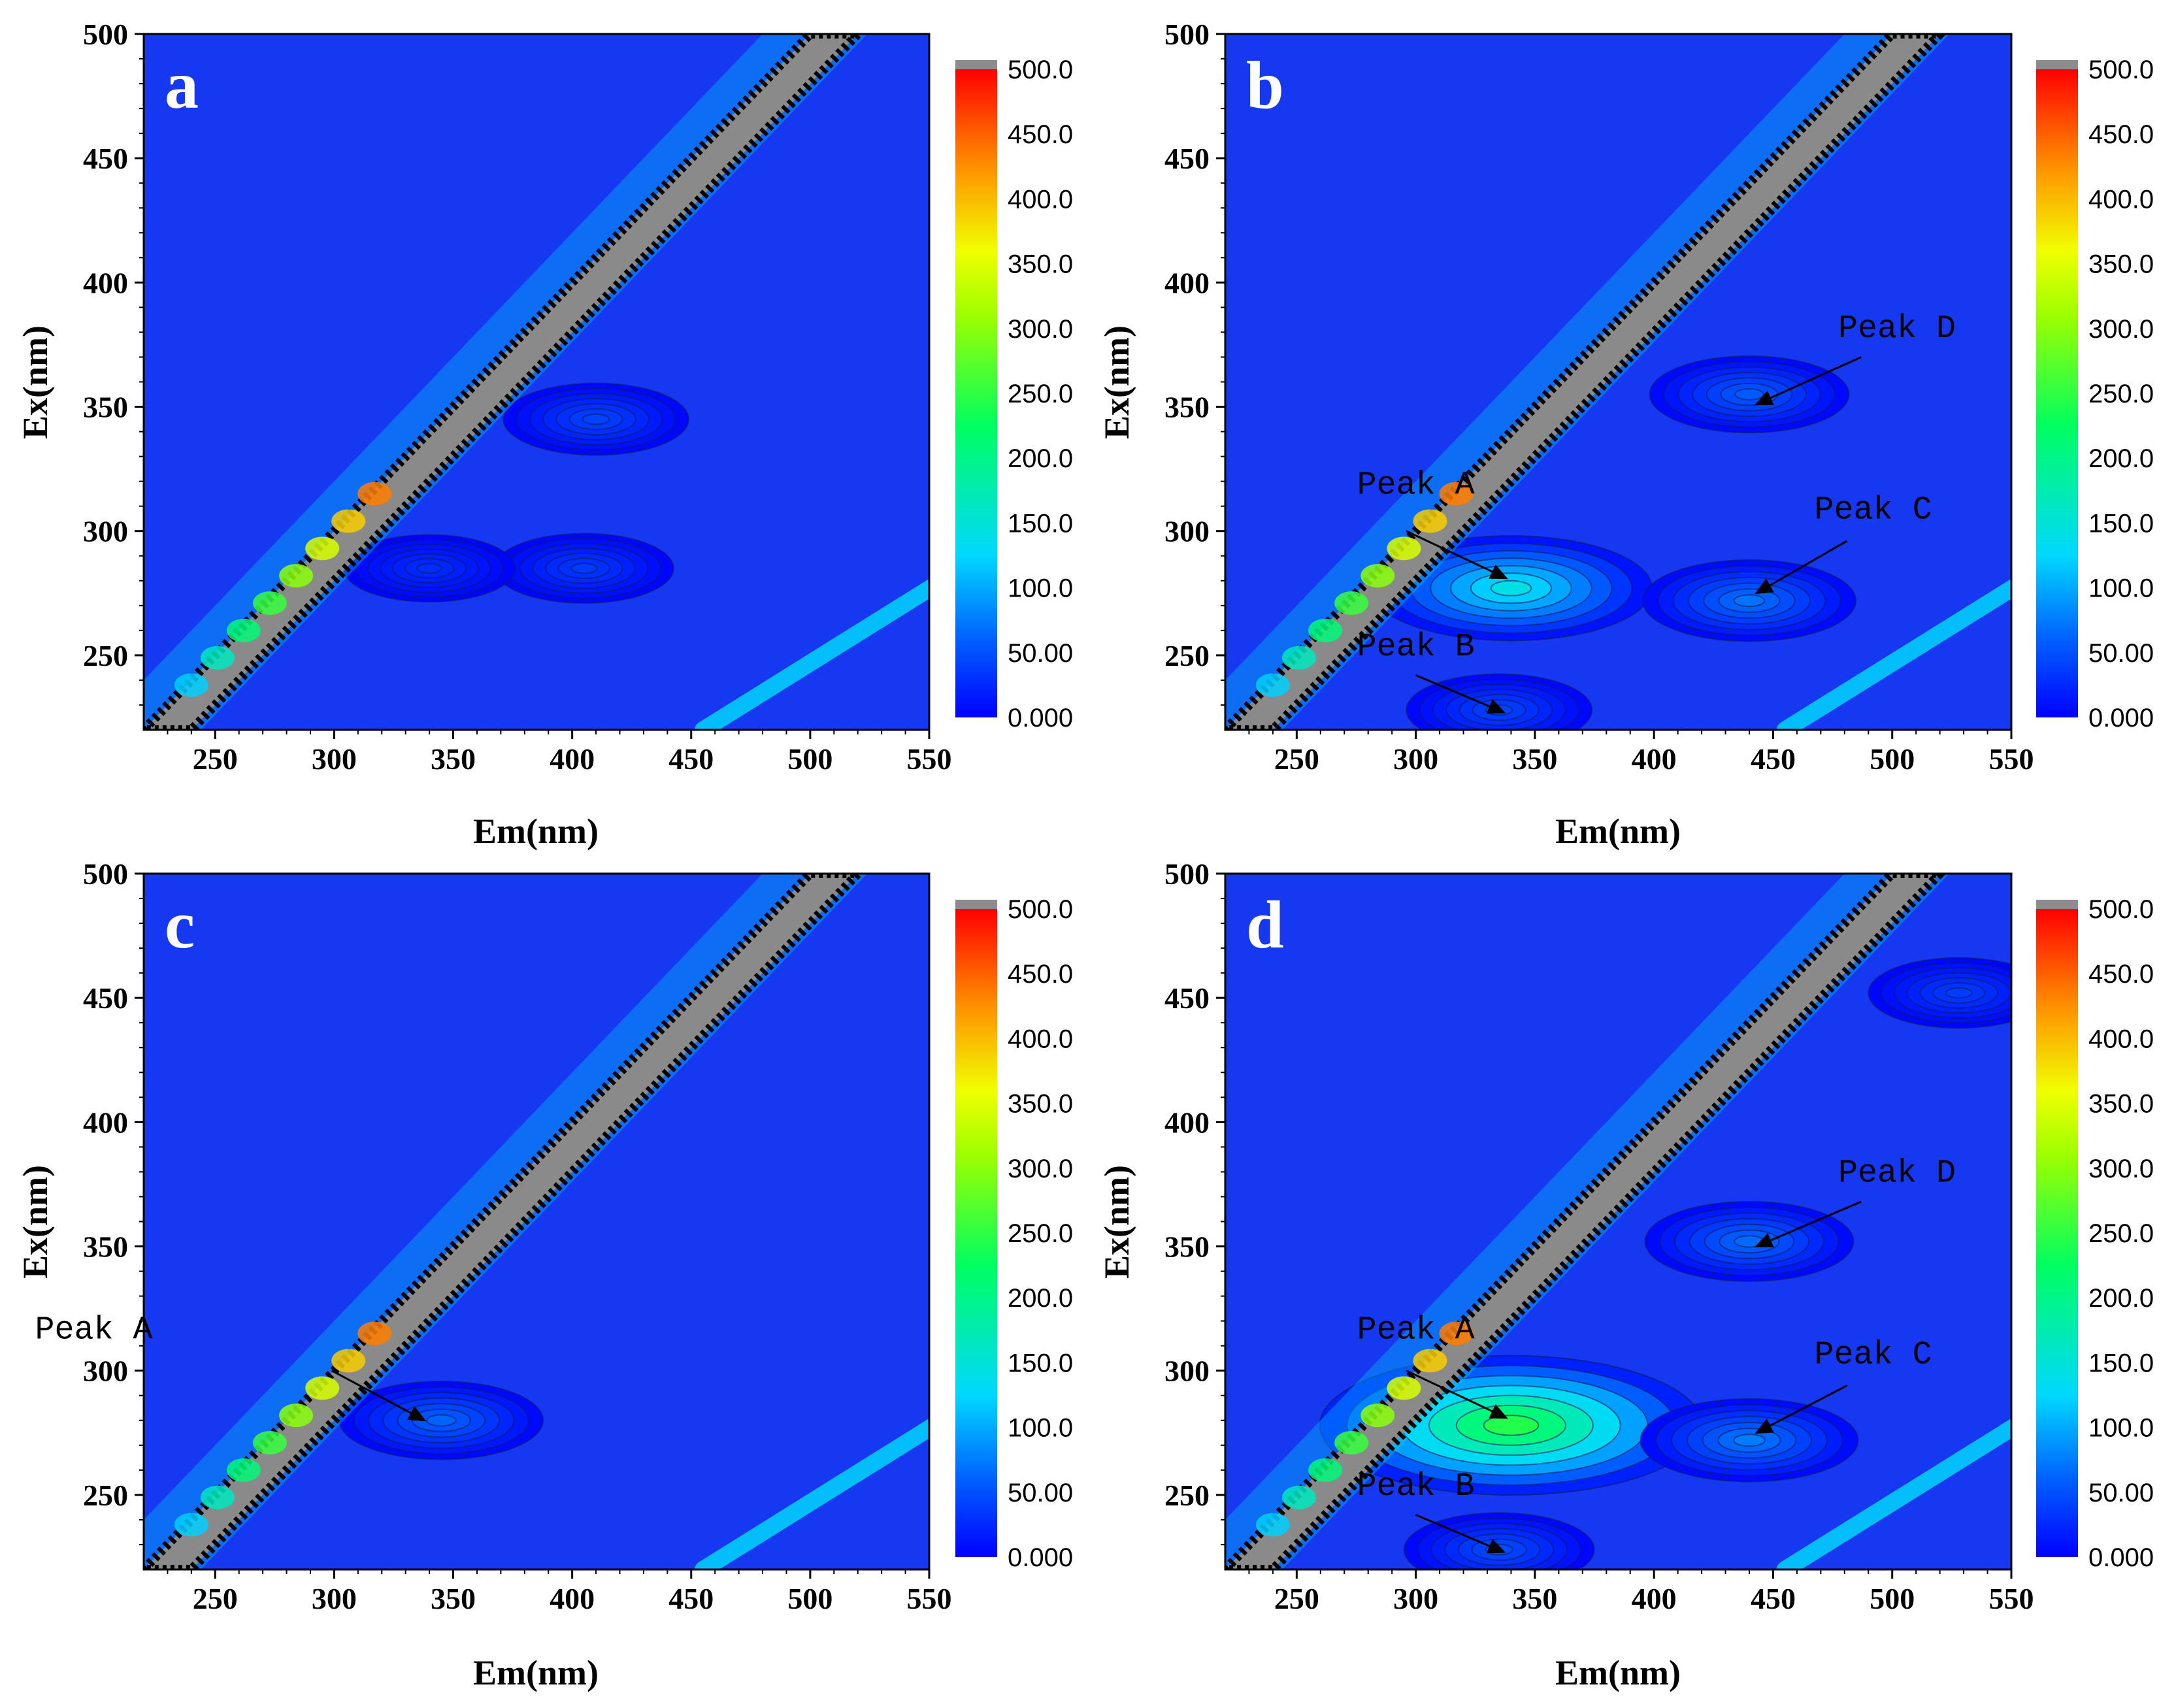 The width and height of the screenshot is (2176, 1708). Describe the element at coordinates (1416, 647) in the screenshot. I see `peak-label-b: Peak B` at that location.